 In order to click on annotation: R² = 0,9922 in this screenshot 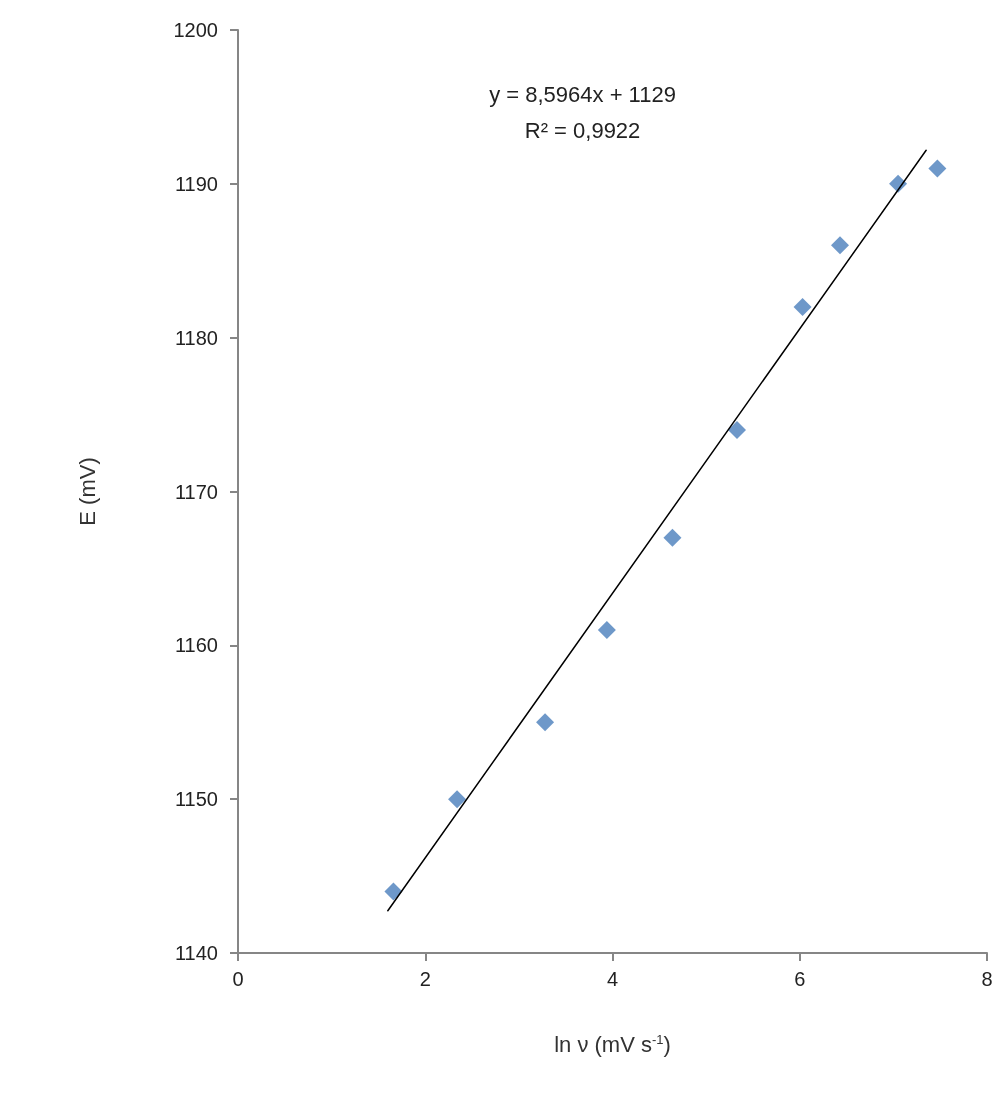, I will do `click(582, 131)`.